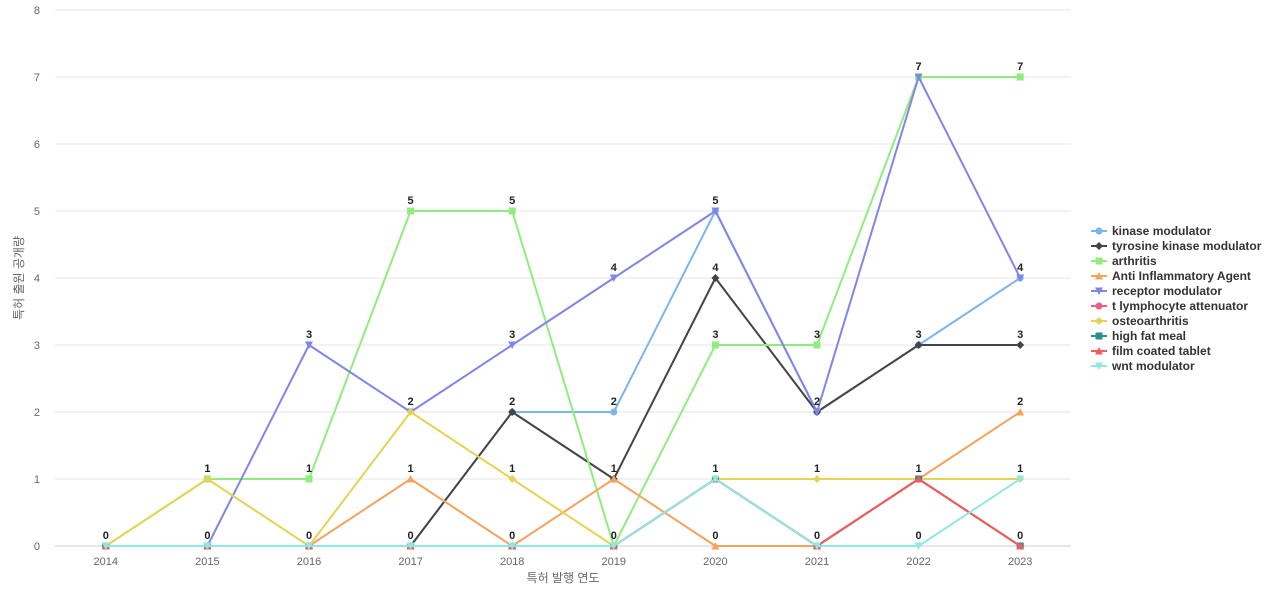  I want to click on legend-item: osteoarthritis, so click(1140, 321).